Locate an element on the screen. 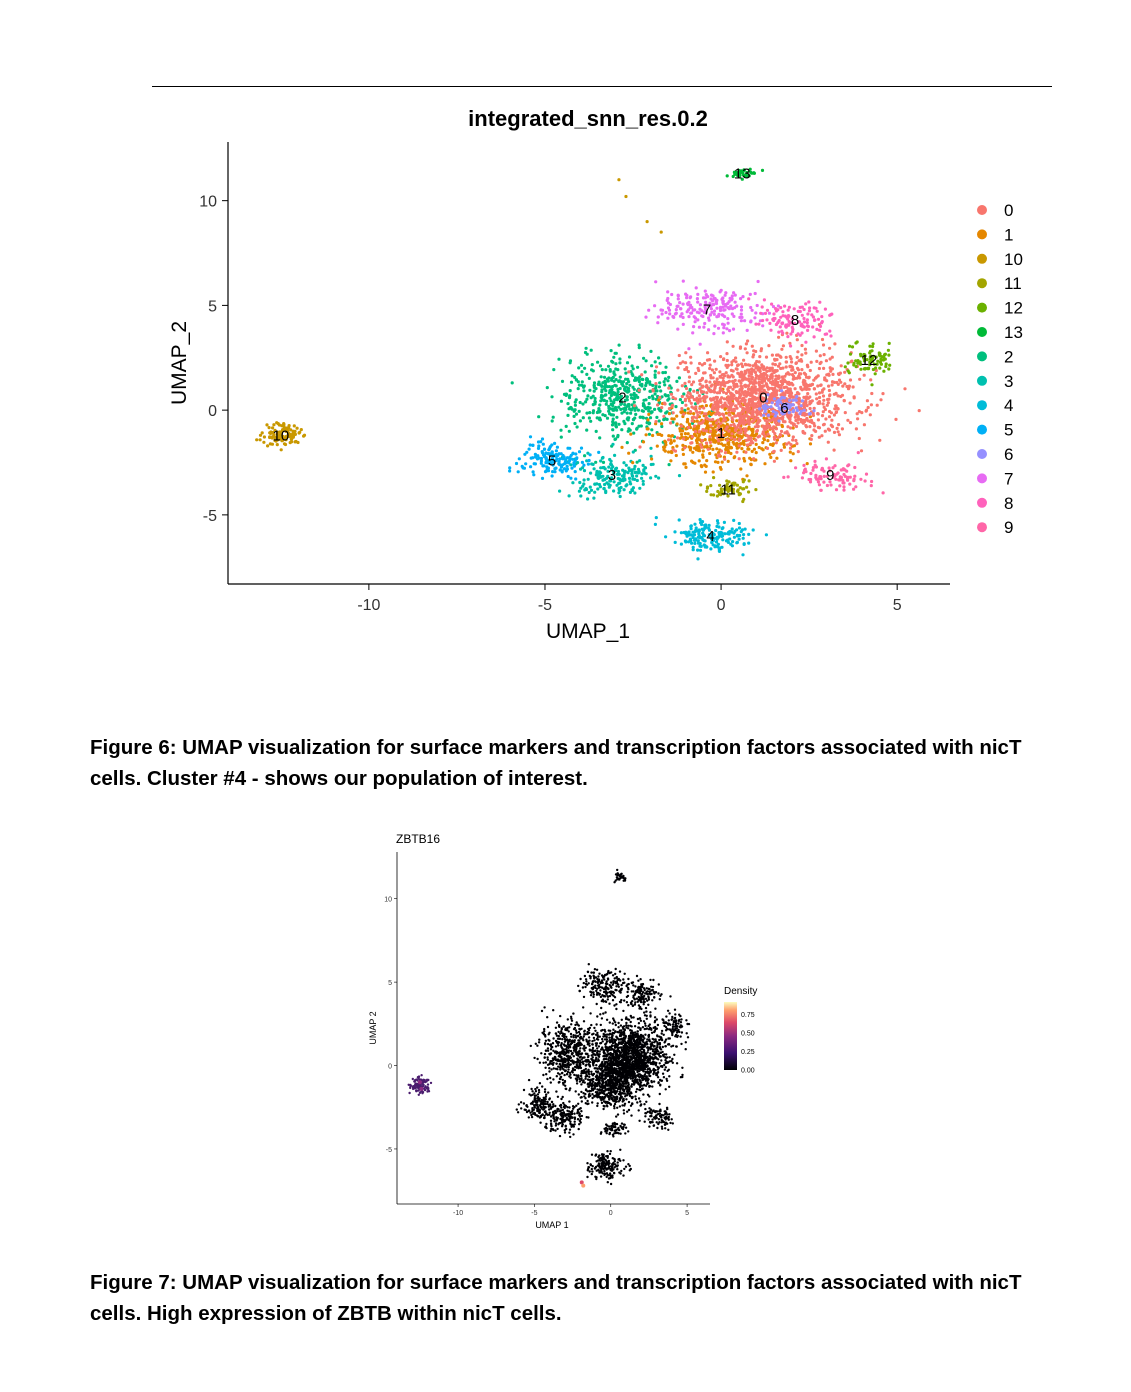 The height and width of the screenshot is (1392, 1131). legend-label-4: 4 is located at coordinates (1008, 405).